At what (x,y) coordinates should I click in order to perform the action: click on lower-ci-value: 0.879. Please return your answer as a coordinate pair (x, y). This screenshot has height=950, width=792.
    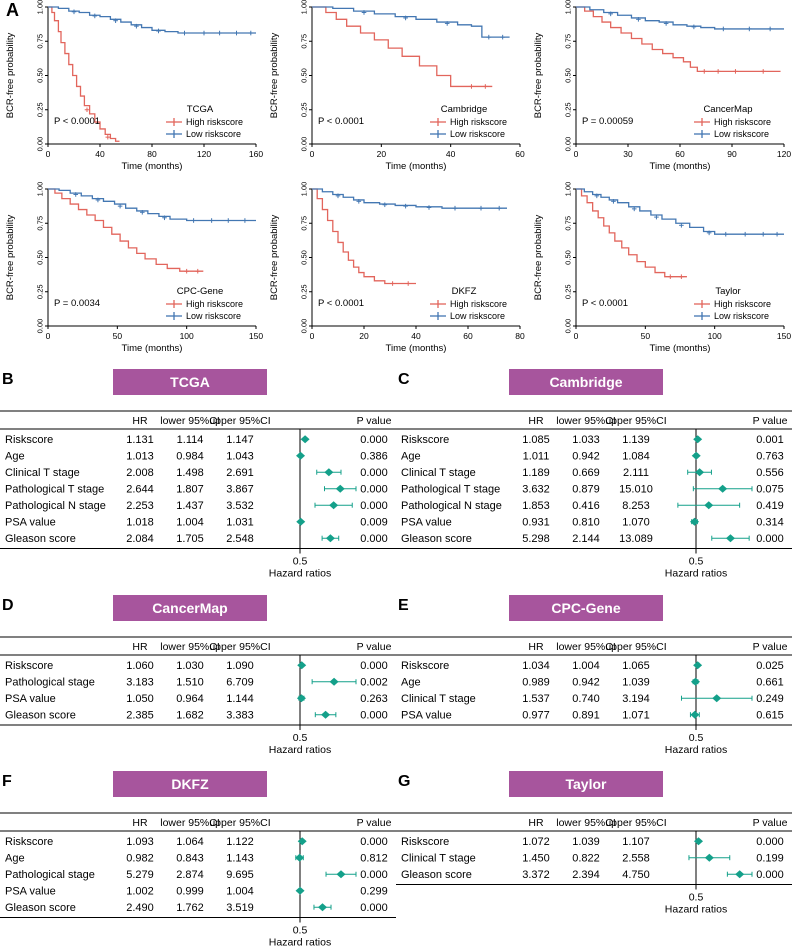
    Looking at the image, I should click on (586, 490).